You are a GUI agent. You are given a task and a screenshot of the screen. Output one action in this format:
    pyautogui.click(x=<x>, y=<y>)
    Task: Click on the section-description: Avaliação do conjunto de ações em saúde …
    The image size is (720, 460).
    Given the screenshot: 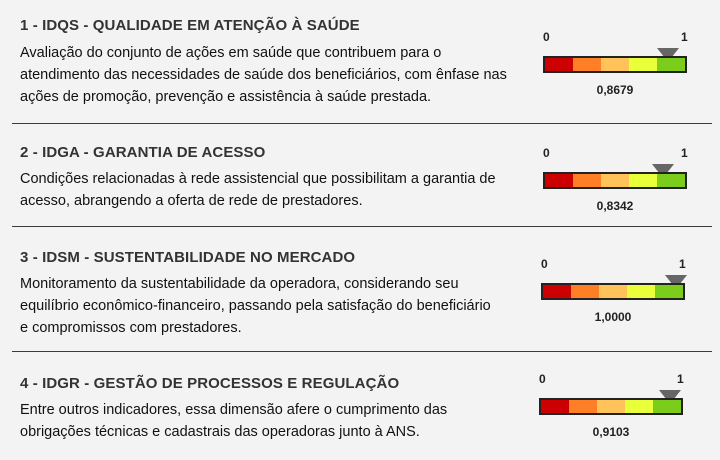 What is the action you would take?
    pyautogui.click(x=263, y=75)
    